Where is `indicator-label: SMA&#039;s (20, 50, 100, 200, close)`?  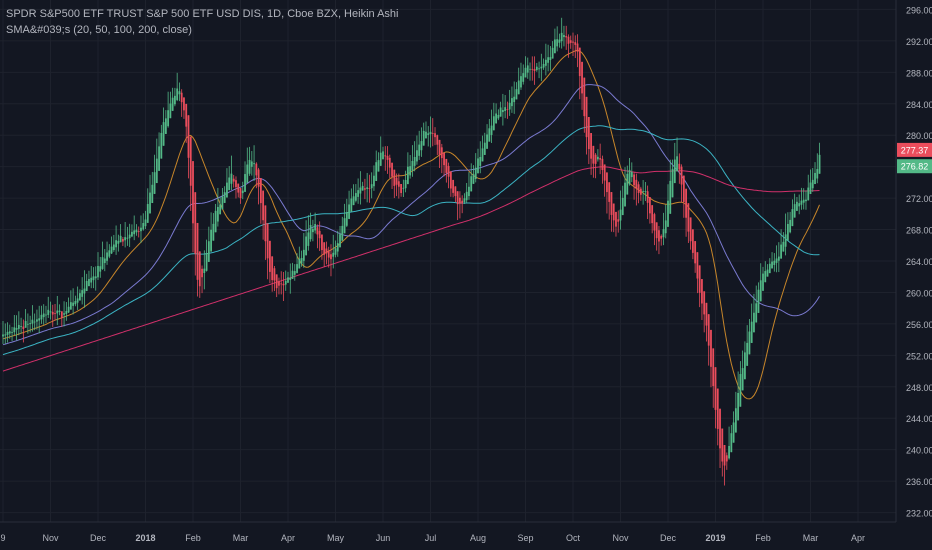
indicator-label: SMA&#039;s (20, 50, 100, 200, close) is located at coordinates (99, 30).